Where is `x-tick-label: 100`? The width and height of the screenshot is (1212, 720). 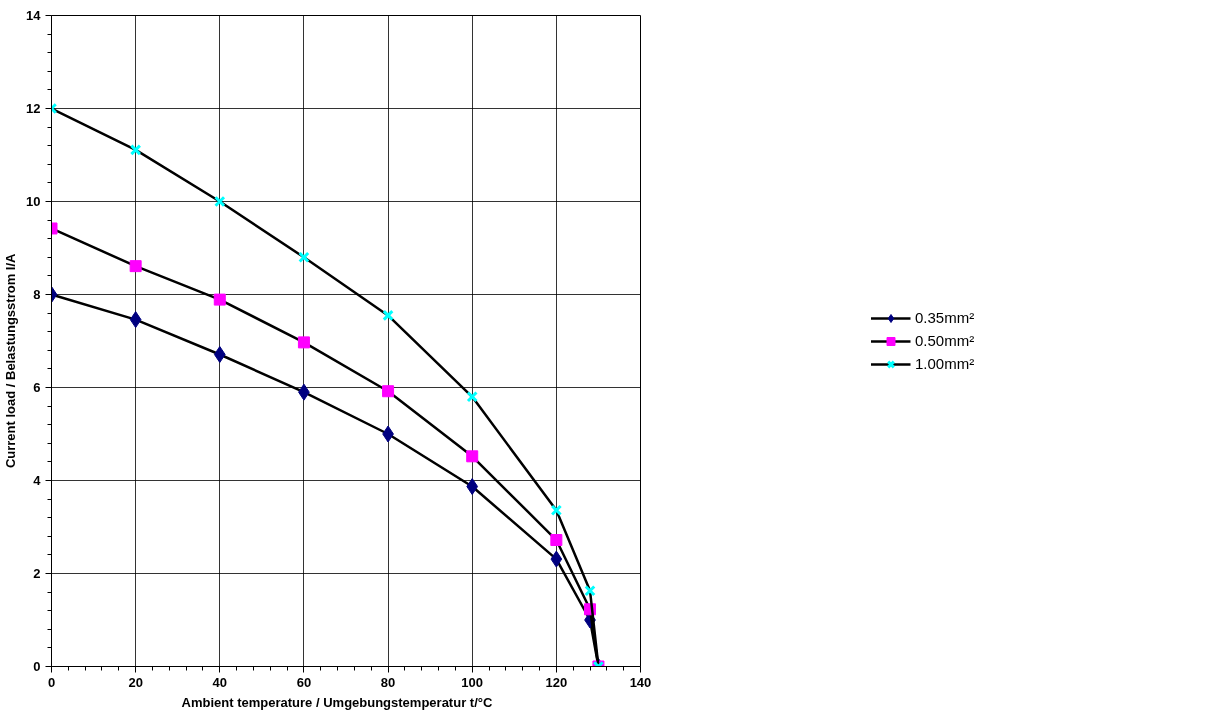 x-tick-label: 100 is located at coordinates (472, 682).